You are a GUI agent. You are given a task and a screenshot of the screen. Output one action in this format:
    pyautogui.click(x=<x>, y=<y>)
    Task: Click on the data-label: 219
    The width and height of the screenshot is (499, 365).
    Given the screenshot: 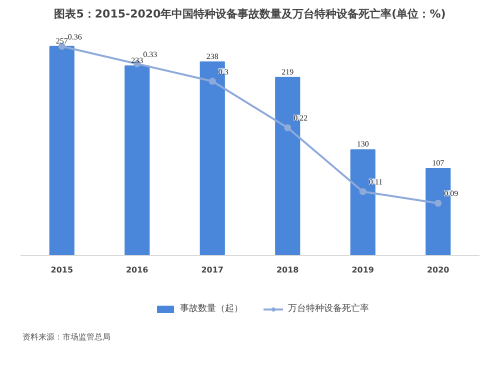 What is the action you would take?
    pyautogui.click(x=288, y=71)
    